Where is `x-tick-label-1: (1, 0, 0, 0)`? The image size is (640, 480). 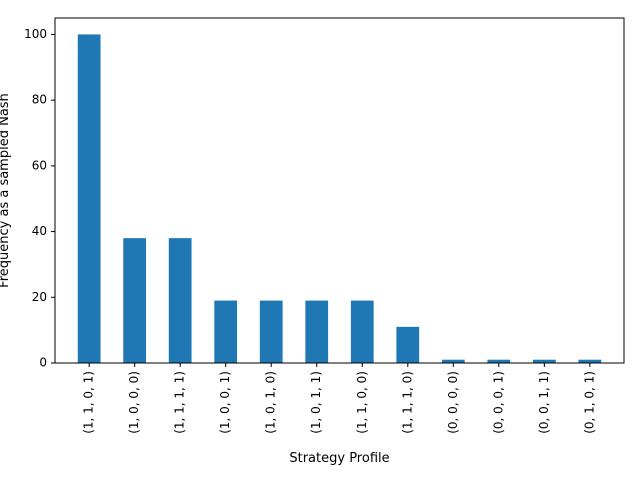
x-tick-label-1: (1, 0, 0, 0) is located at coordinates (134, 402).